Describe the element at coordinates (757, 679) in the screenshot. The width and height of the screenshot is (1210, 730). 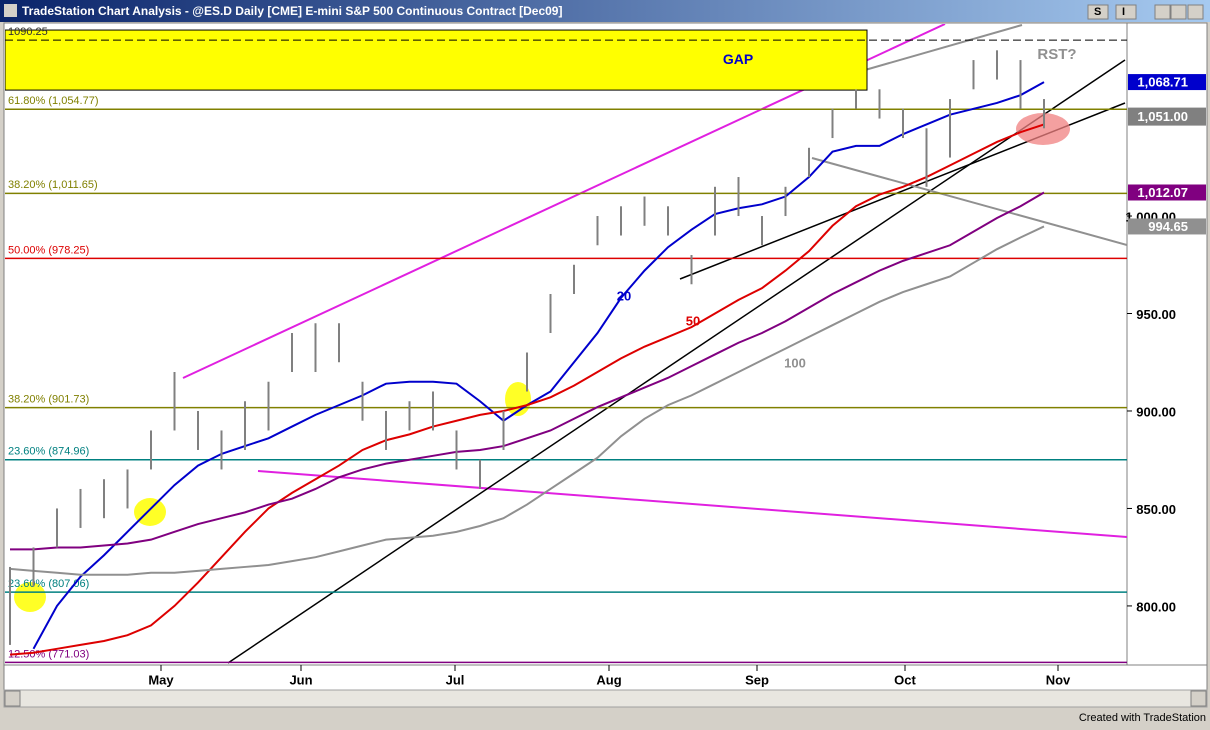
I see `x-tick-label: Sep` at that location.